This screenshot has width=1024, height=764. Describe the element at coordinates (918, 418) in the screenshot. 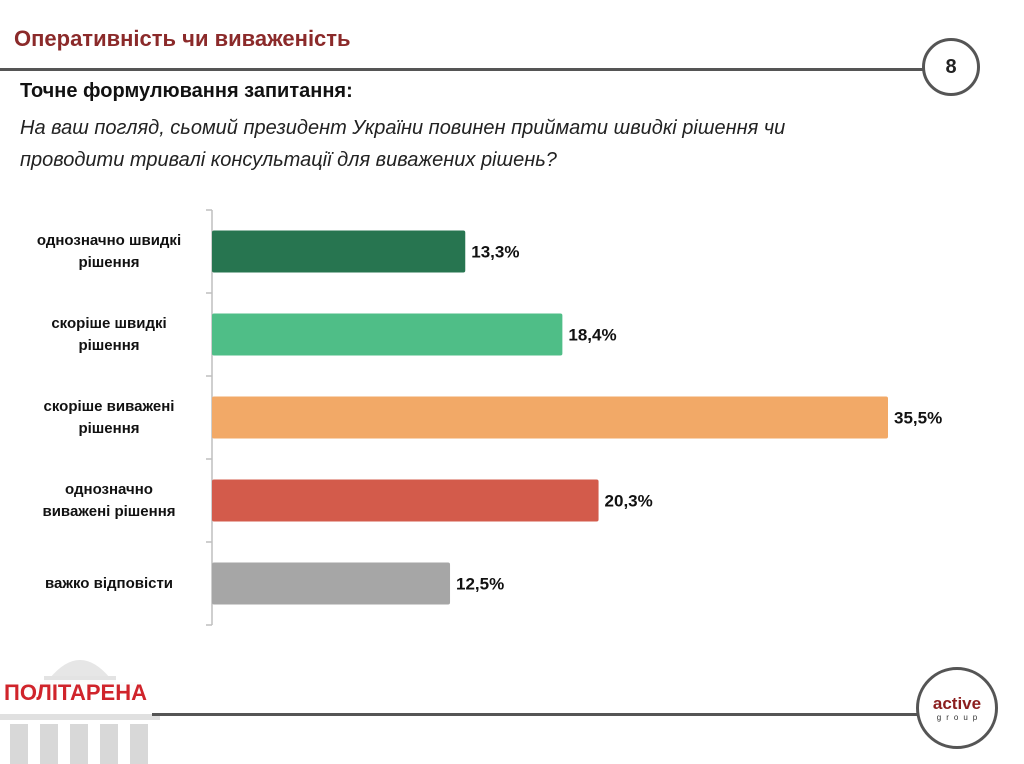

I see `data-label-3: 35,5%` at that location.